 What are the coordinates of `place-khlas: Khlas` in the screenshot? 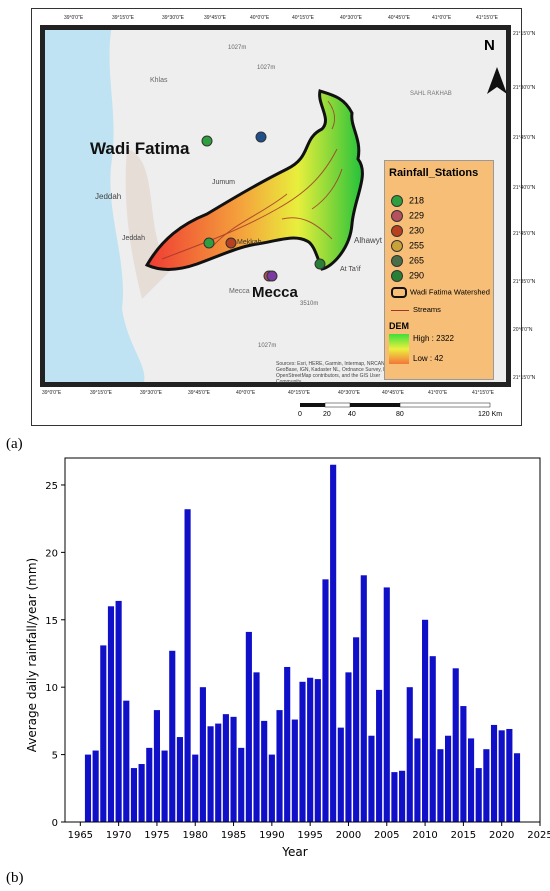 It's located at (159, 80).